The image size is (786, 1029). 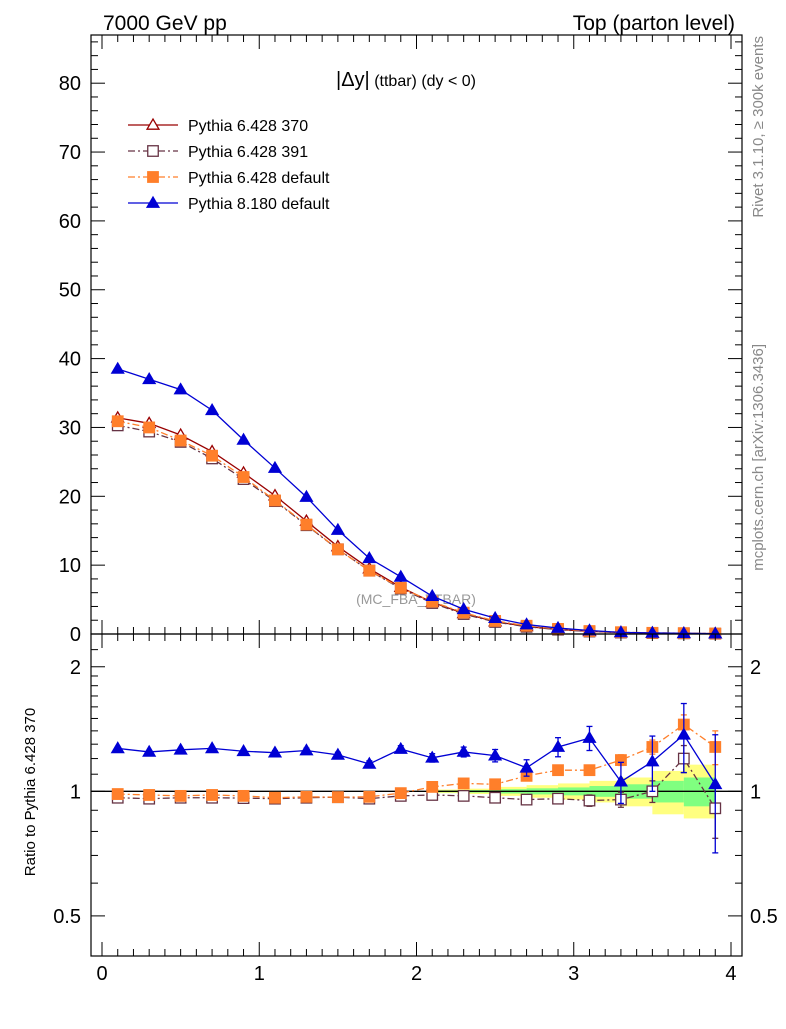 I want to click on main-ytick-label: 50, so click(x=70, y=291).